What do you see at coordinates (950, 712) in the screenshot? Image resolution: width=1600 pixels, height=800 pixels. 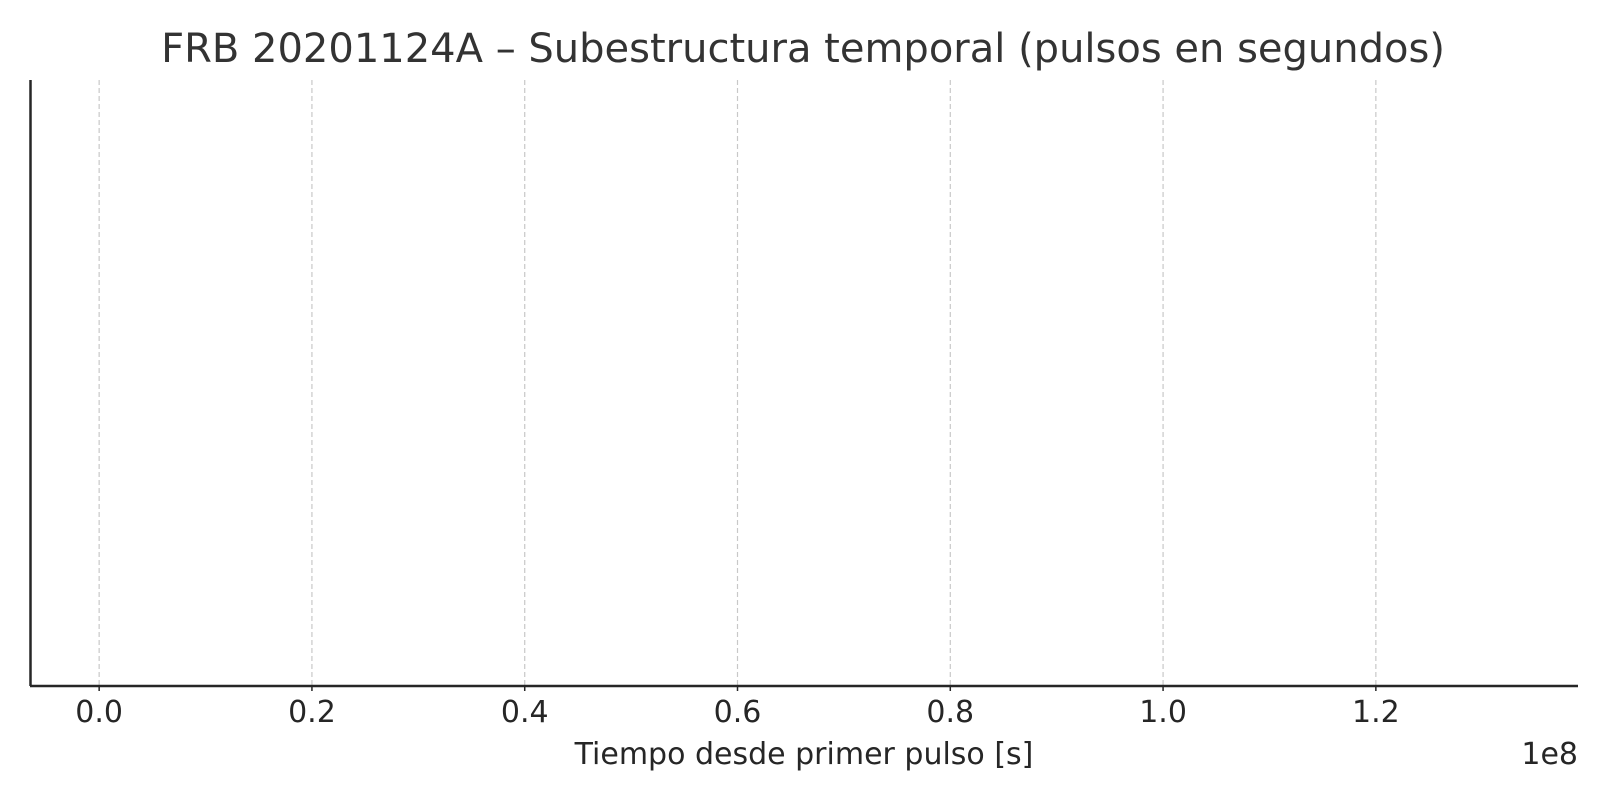 I see `x-tick-label: 0.8` at bounding box center [950, 712].